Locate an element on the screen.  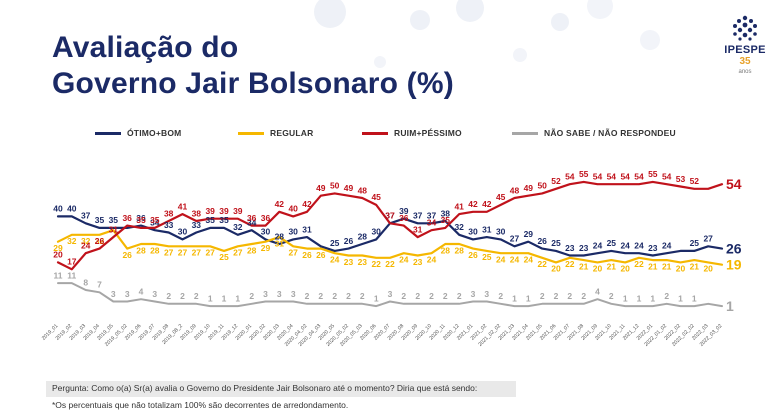
data-label: 29 is located at coordinates (266, 248).